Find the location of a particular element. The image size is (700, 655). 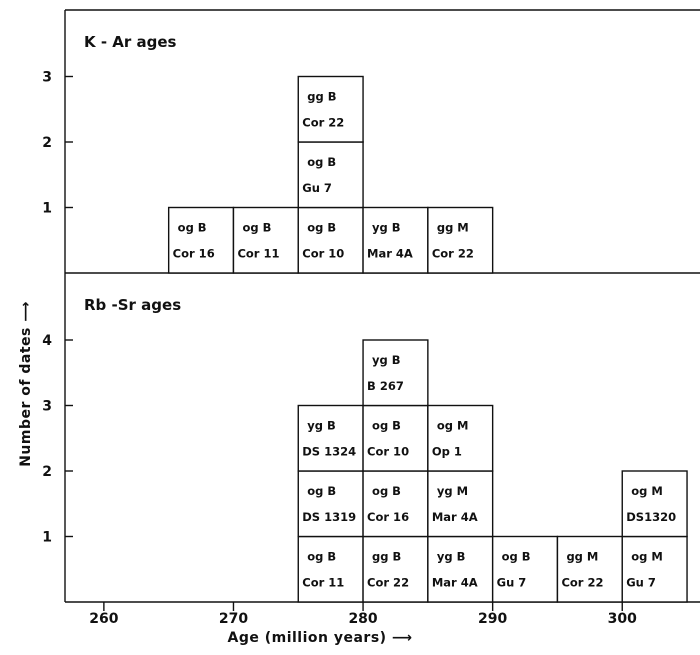

sample-id-label: DS 1319 is located at coordinates (329, 517).